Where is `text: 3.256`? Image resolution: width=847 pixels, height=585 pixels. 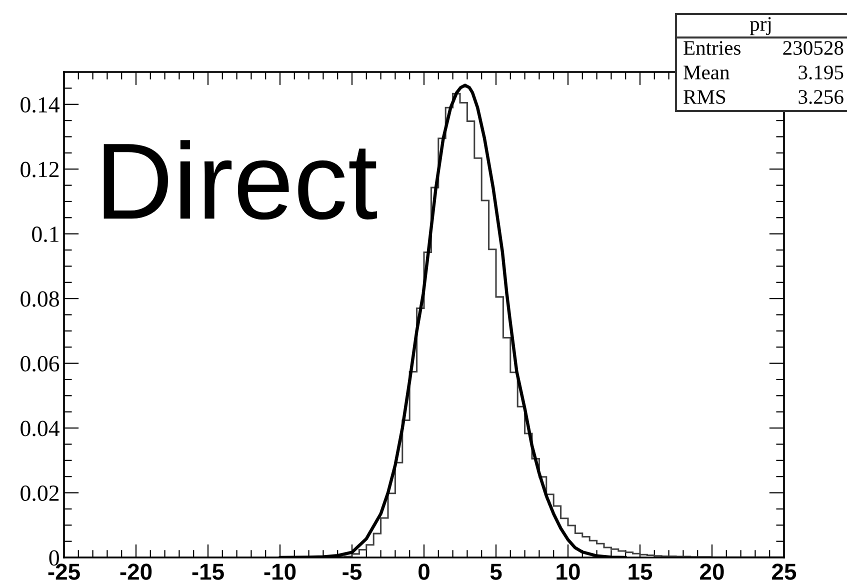 text: 3.256 is located at coordinates (821, 97).